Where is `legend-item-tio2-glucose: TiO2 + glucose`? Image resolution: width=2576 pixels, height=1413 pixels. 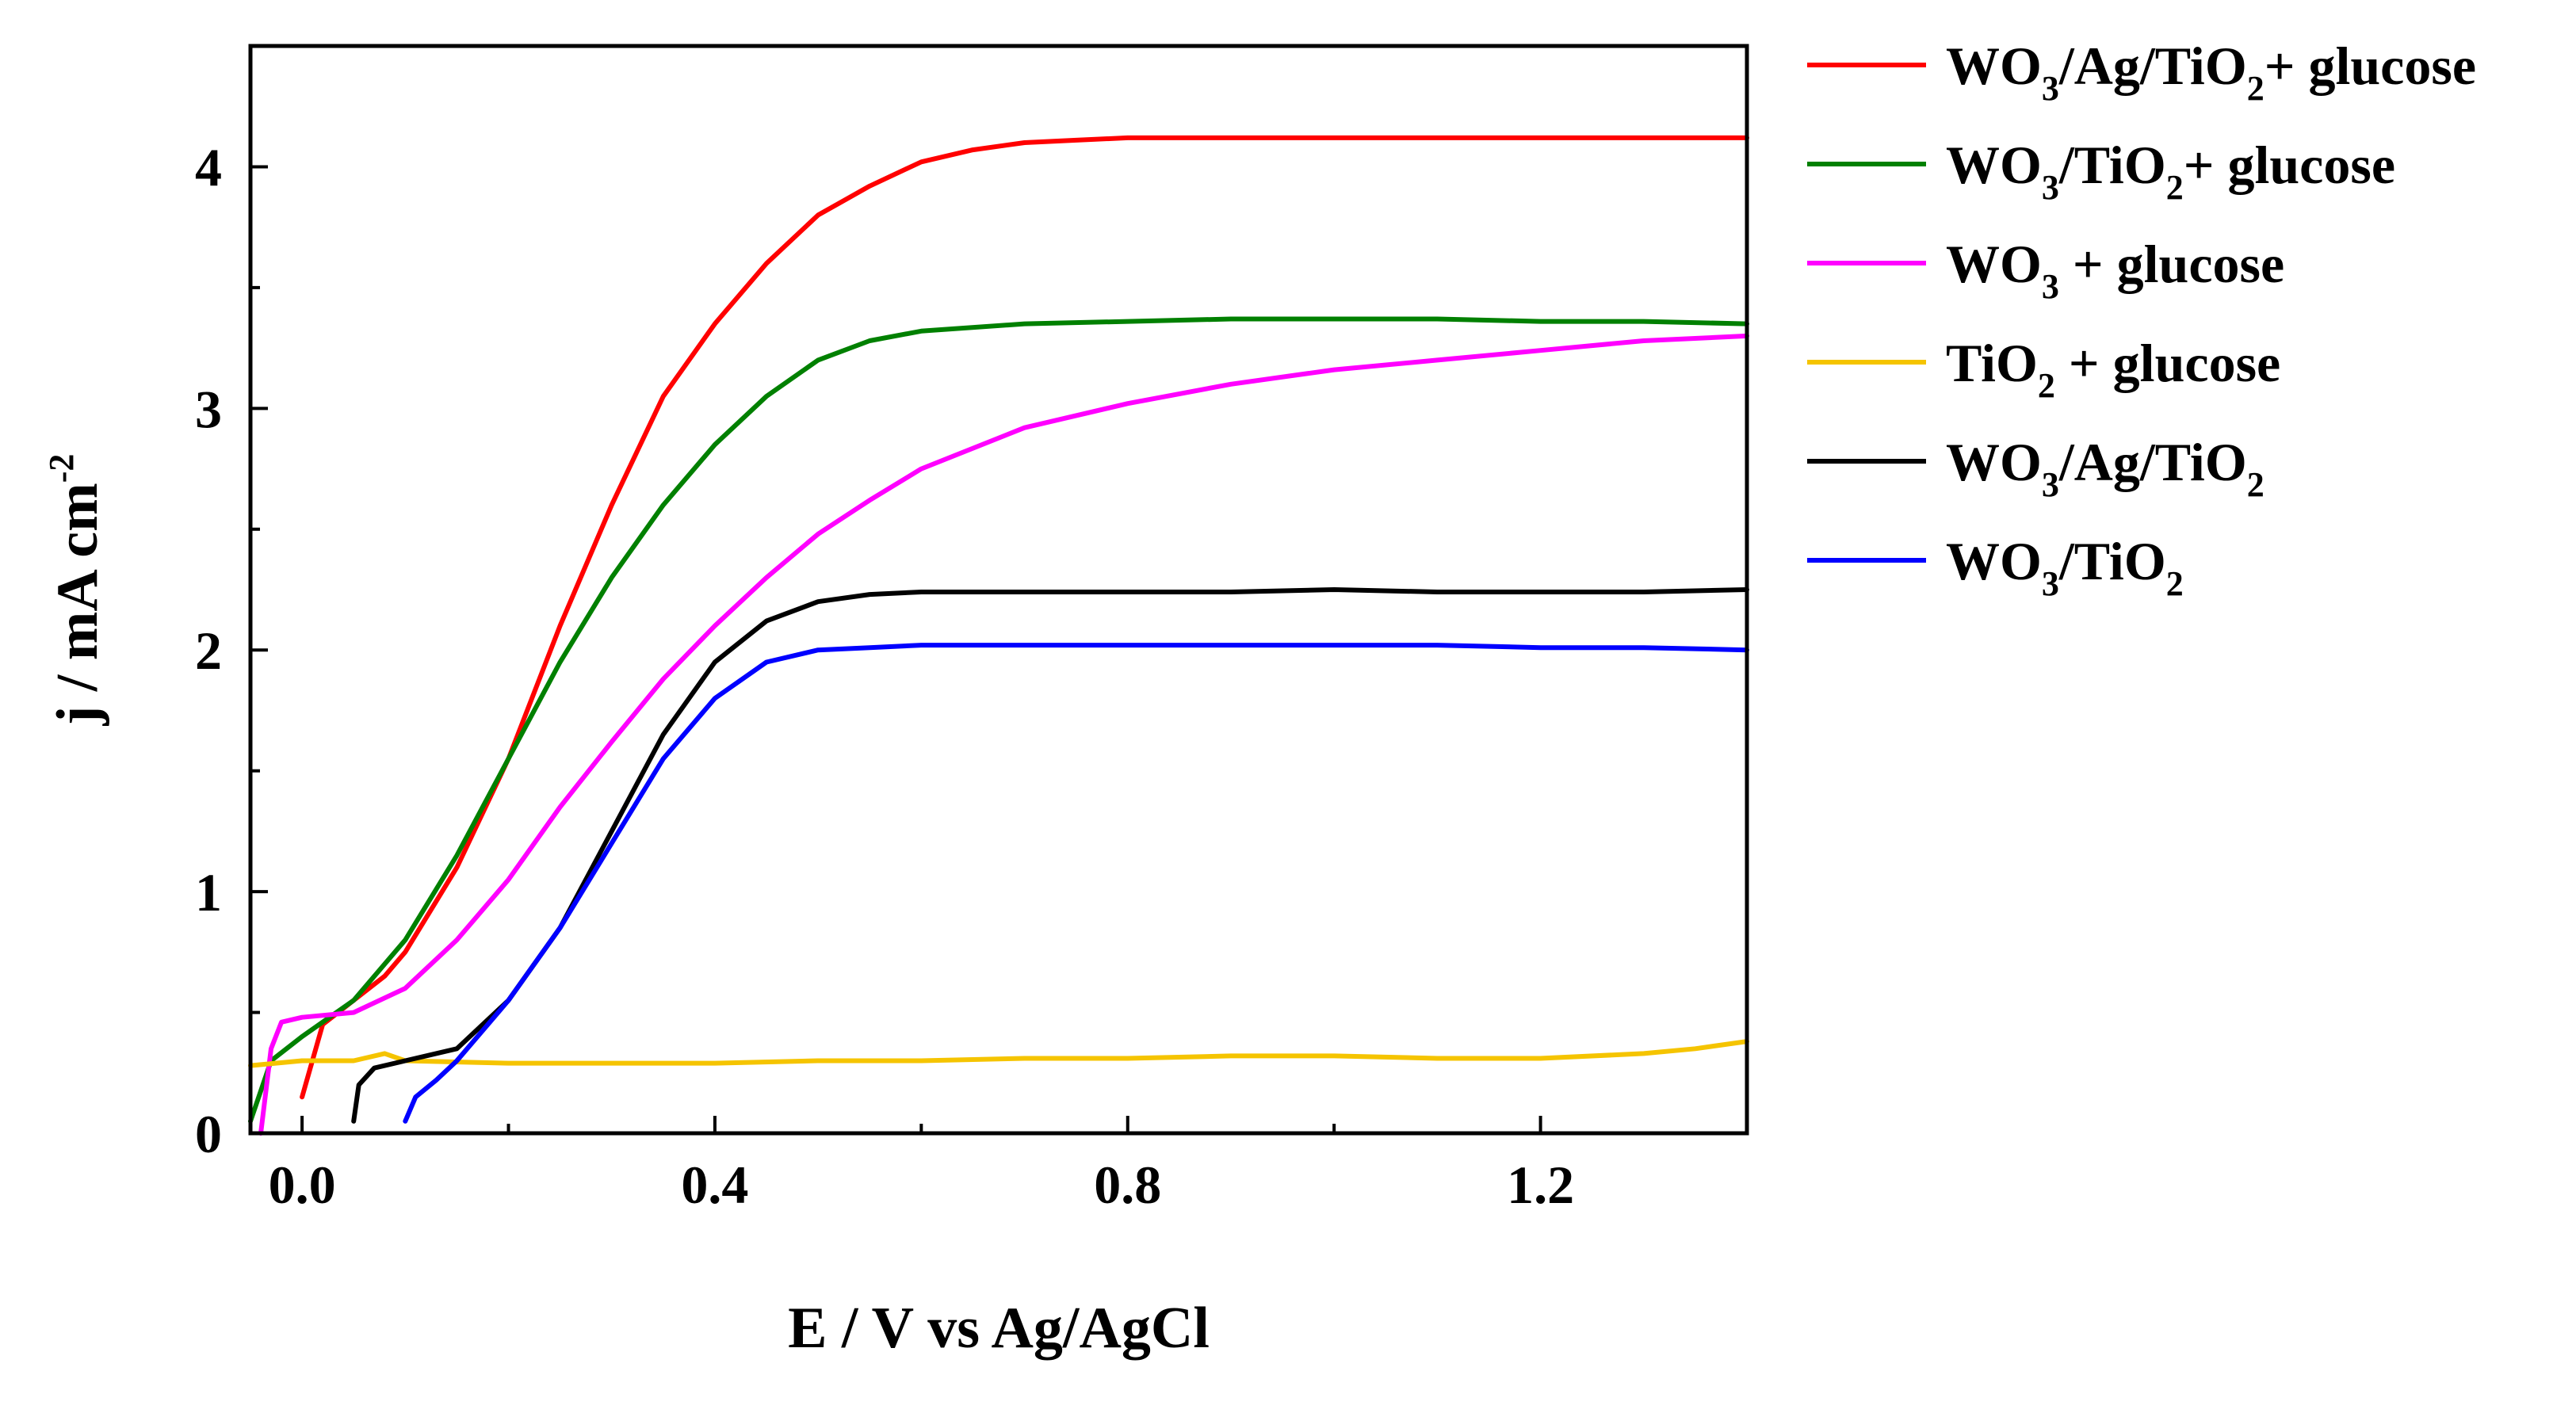
legend-item-tio2-glucose: TiO2 + glucose is located at coordinates (2044, 369).